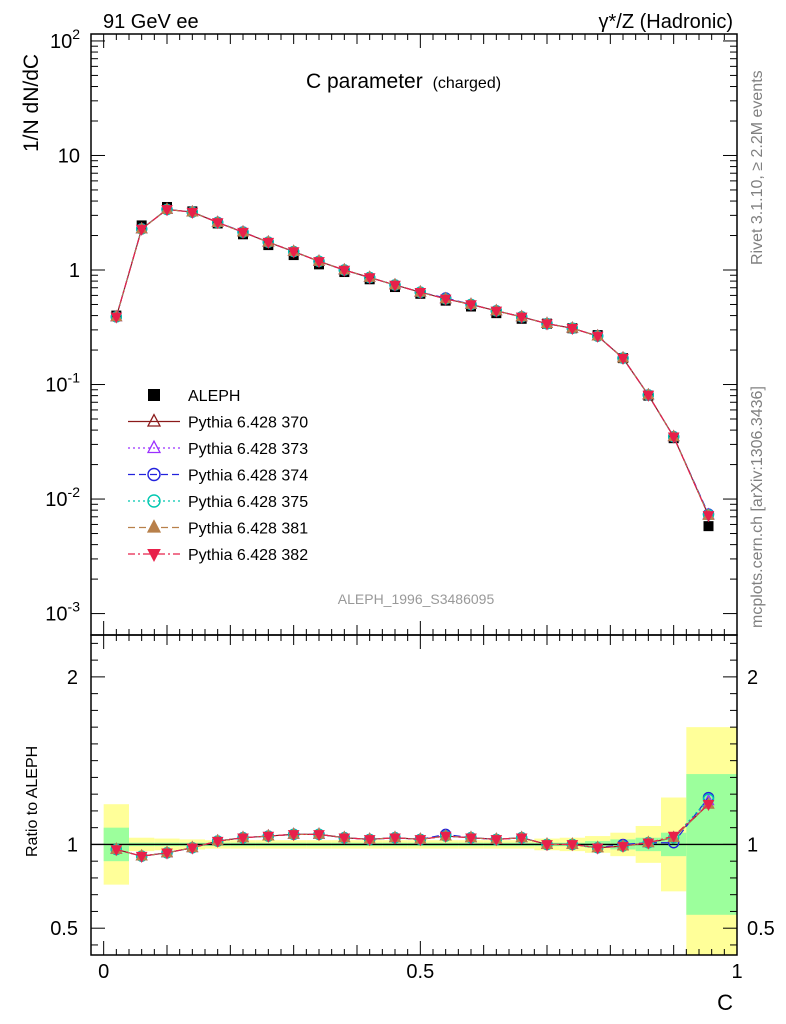 The width and height of the screenshot is (786, 1024). I want to click on main-y-axis-label: 1/N dN/dC, so click(31, 103).